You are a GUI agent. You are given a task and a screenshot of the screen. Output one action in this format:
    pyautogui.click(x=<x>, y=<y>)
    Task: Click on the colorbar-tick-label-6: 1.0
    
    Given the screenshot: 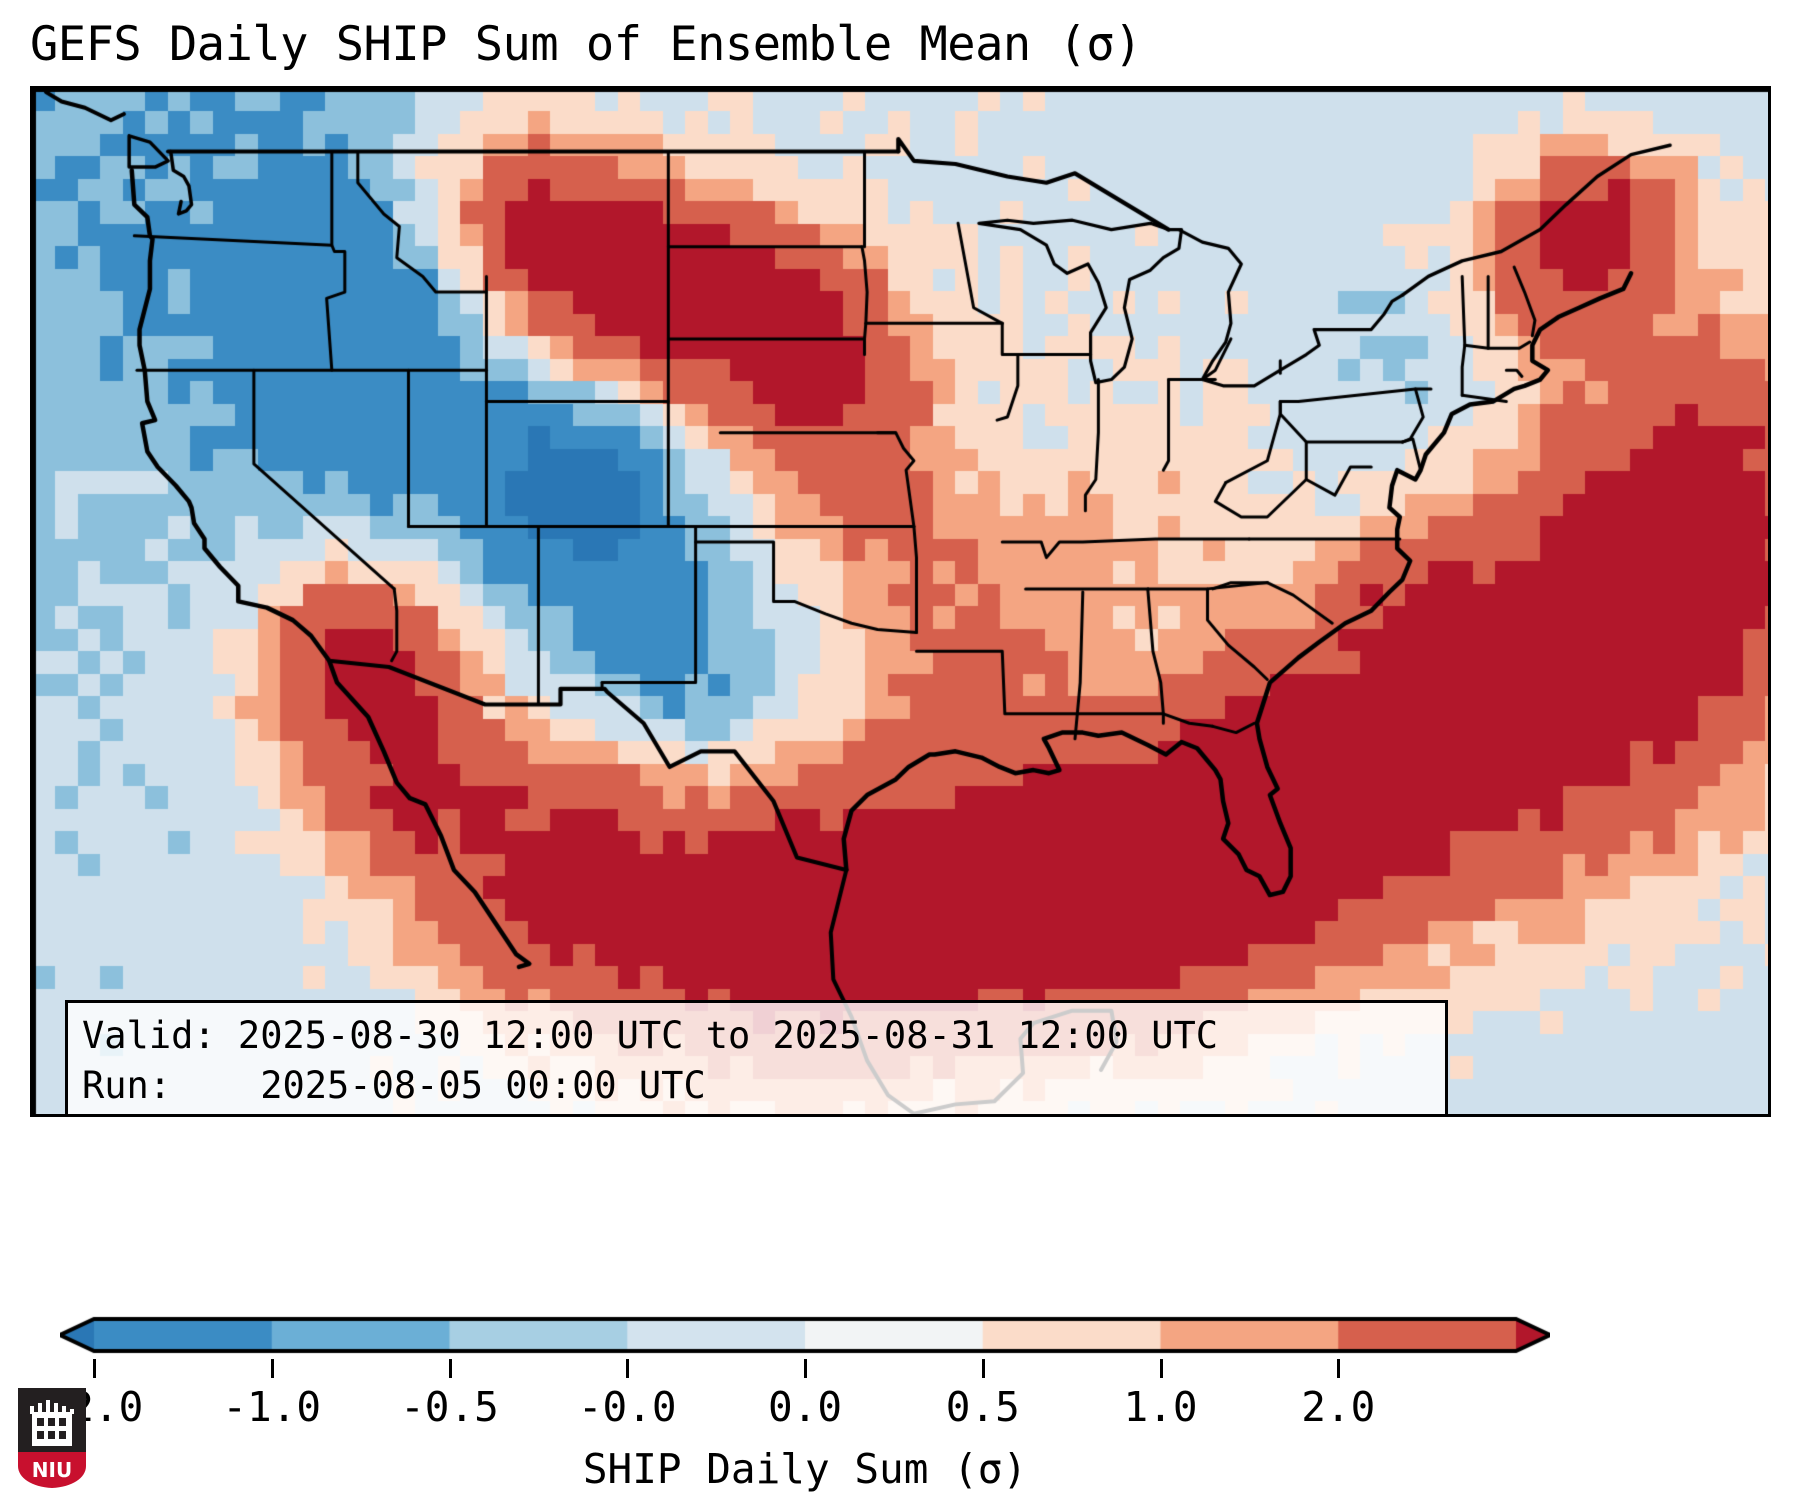 What is the action you would take?
    pyautogui.click(x=1160, y=1407)
    